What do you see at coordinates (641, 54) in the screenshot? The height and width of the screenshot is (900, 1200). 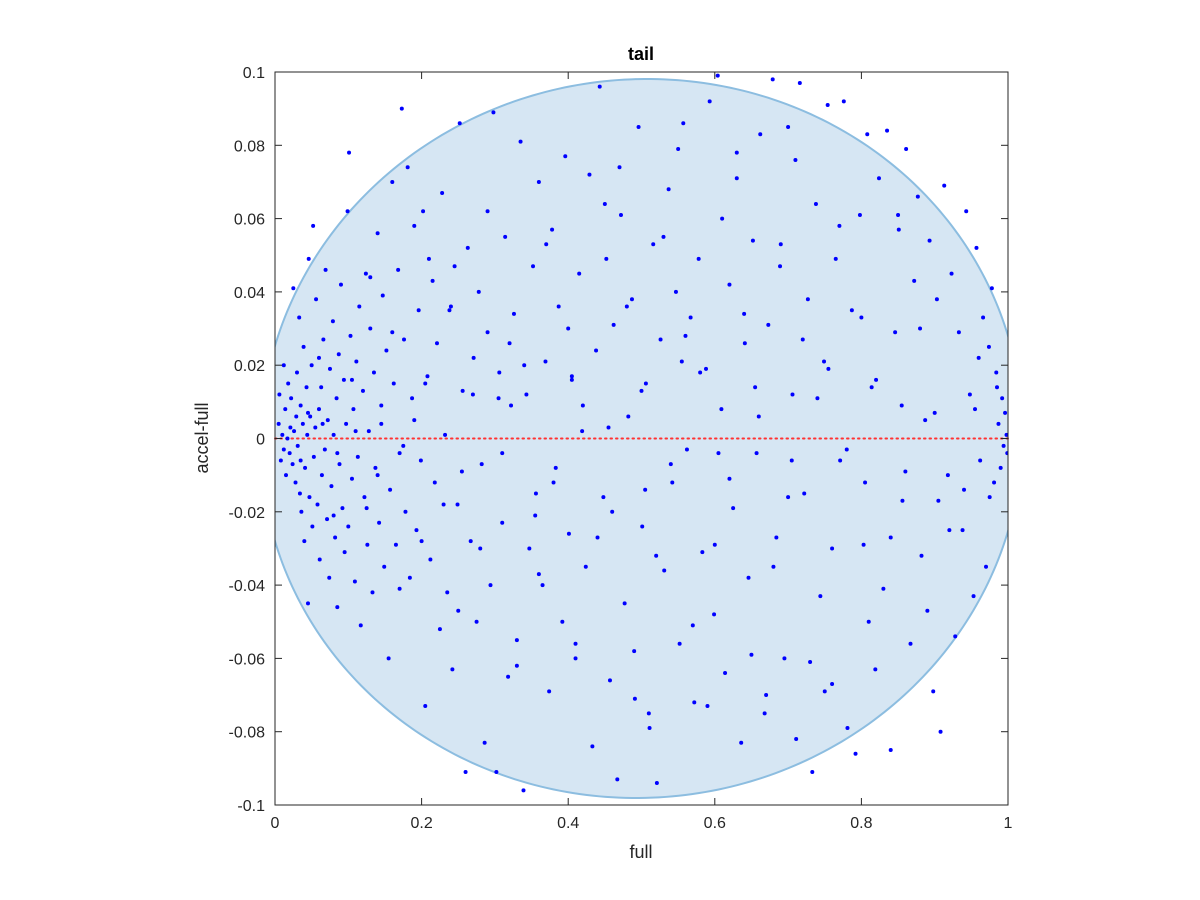 I see `chart-title: tail` at bounding box center [641, 54].